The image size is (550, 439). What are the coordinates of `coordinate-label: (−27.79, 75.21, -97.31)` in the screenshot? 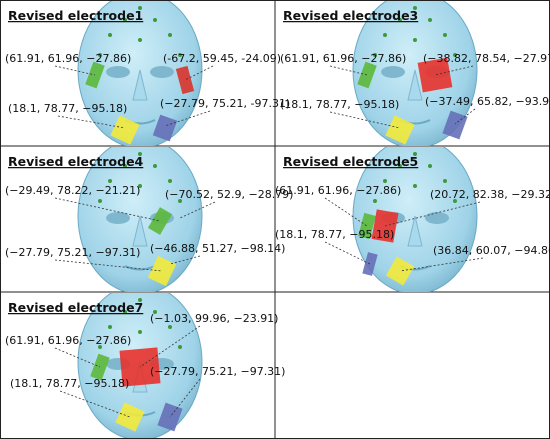 It's located at (225, 103).